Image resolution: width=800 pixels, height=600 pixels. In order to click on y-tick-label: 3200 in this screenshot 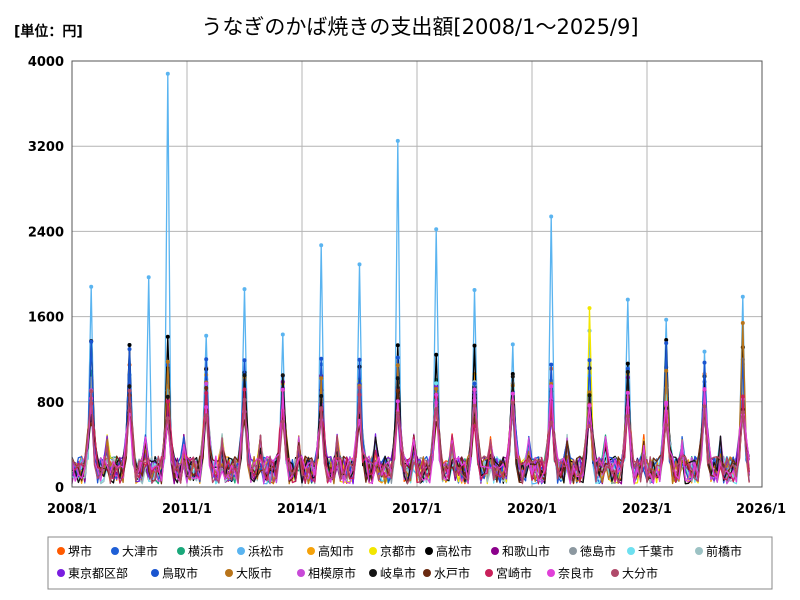, I will do `click(46, 147)`.